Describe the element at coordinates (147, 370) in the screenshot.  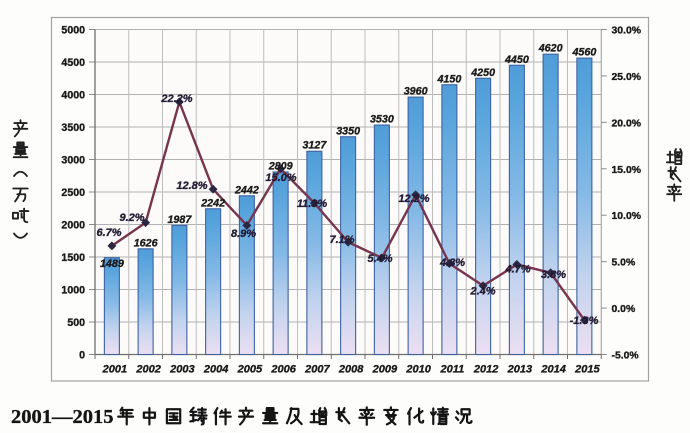
I see `svg-text: 2002` at that location.